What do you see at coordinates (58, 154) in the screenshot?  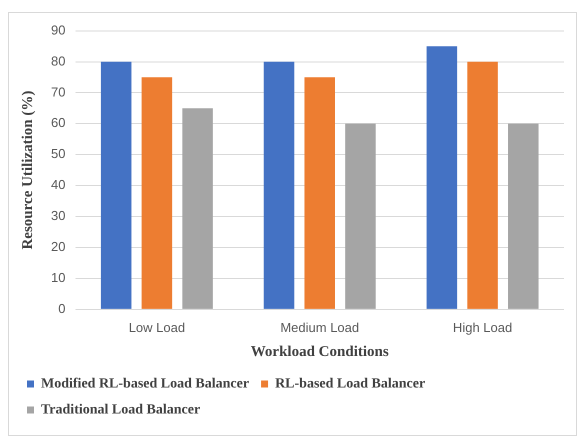 I see `y-tick-label: 50` at bounding box center [58, 154].